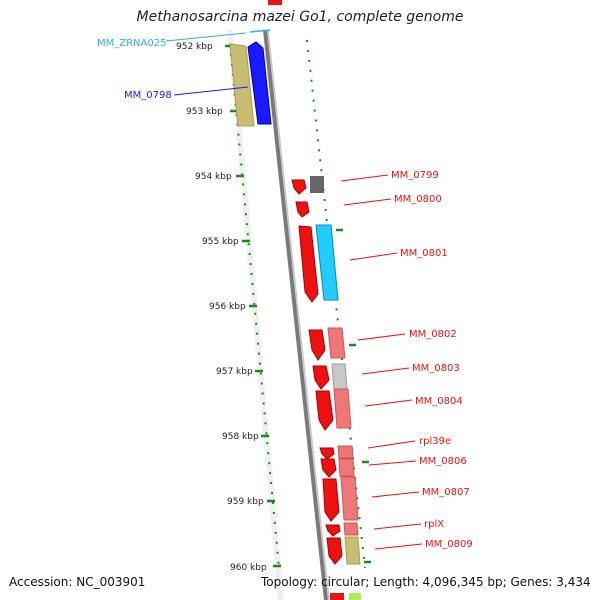  I want to click on backbone-line, so click(295, 314).